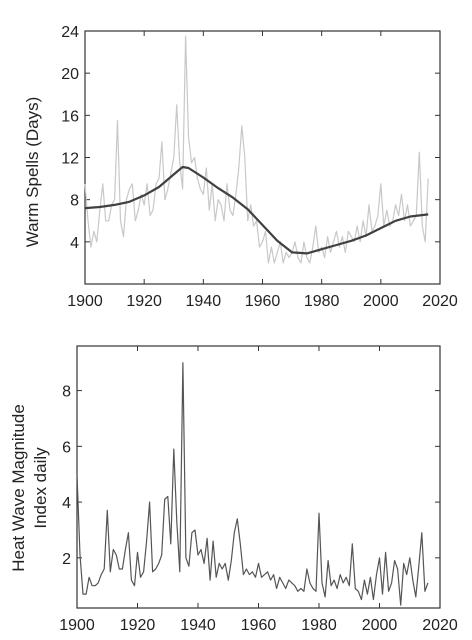 Image resolution: width=472 pixels, height=640 pixels. Describe the element at coordinates (440, 625) in the screenshot. I see `x-tick-label-bottom-6: 2020` at that location.